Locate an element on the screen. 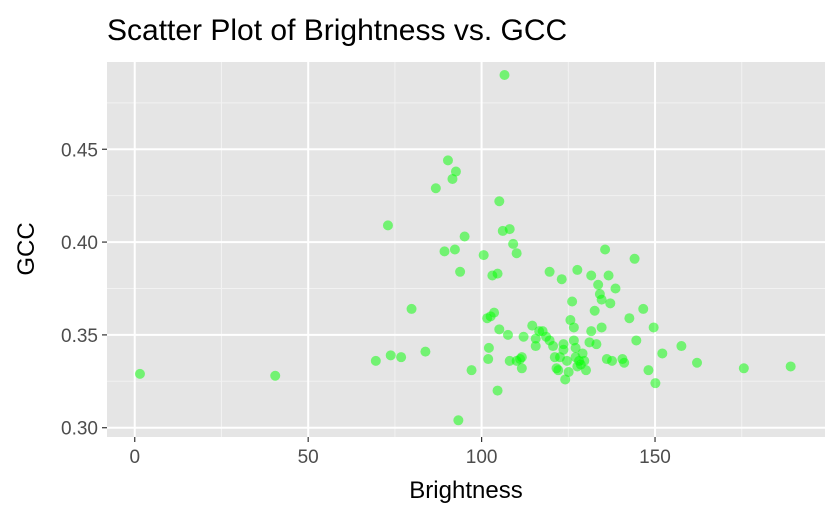 The height and width of the screenshot is (519, 840). x-tick-label: 50 is located at coordinates (308, 457).